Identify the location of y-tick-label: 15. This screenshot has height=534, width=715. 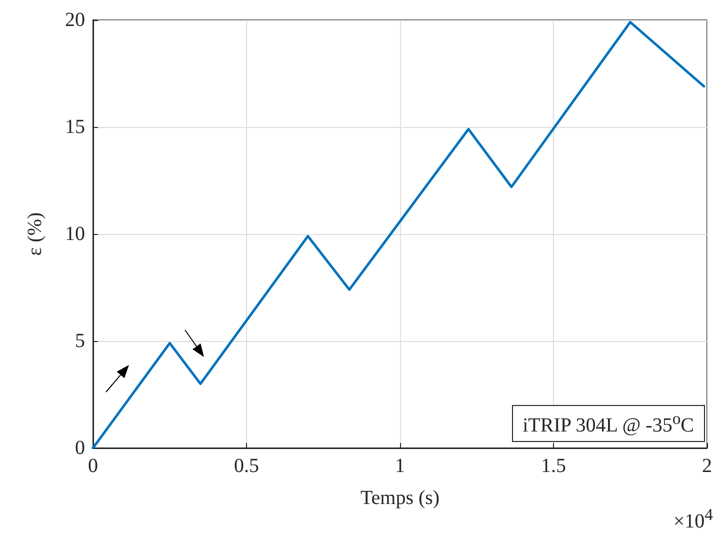
(75, 127).